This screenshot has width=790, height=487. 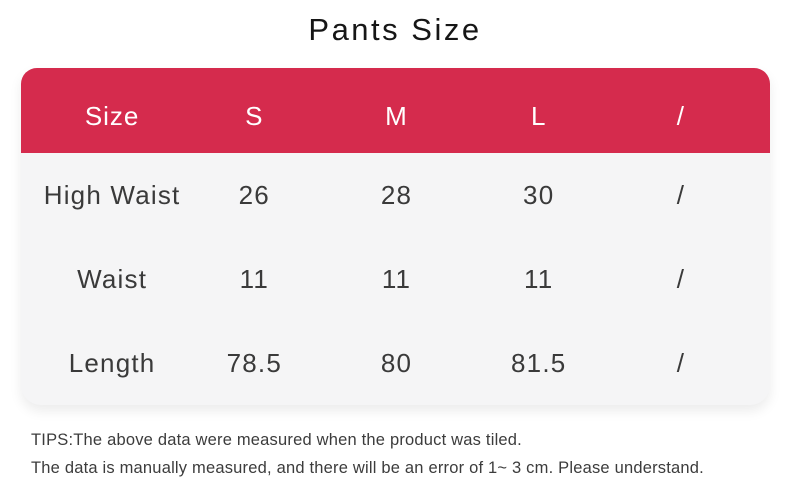 I want to click on header-cell-slash: /, so click(x=681, y=116).